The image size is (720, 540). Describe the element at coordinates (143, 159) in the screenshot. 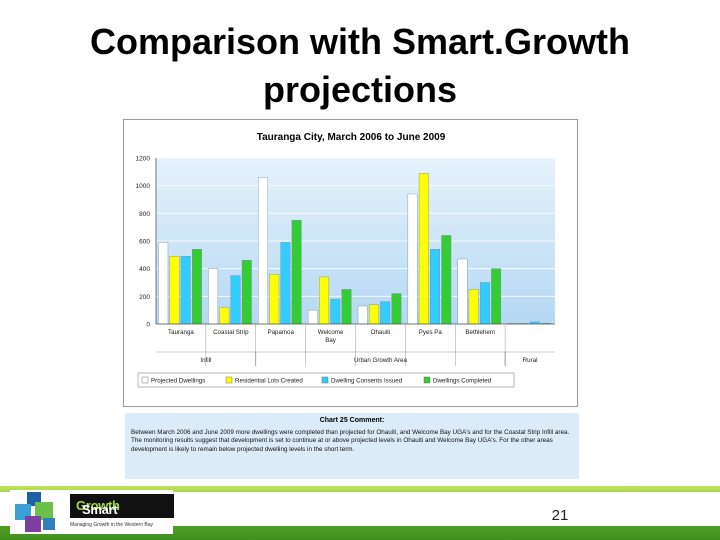

I see `y-tick-label: 1200` at that location.